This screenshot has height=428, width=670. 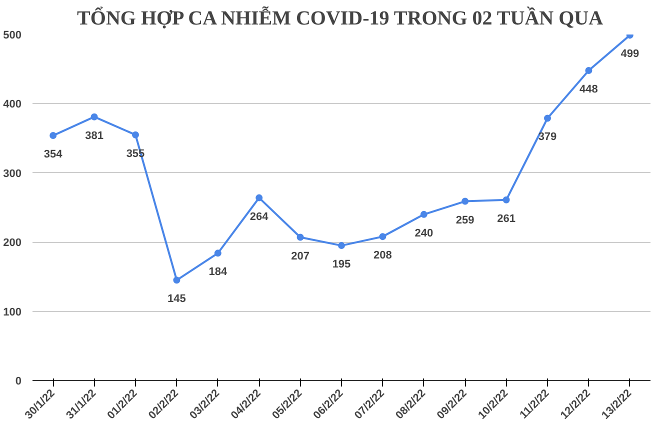 I want to click on data-label: 379, so click(x=547, y=137).